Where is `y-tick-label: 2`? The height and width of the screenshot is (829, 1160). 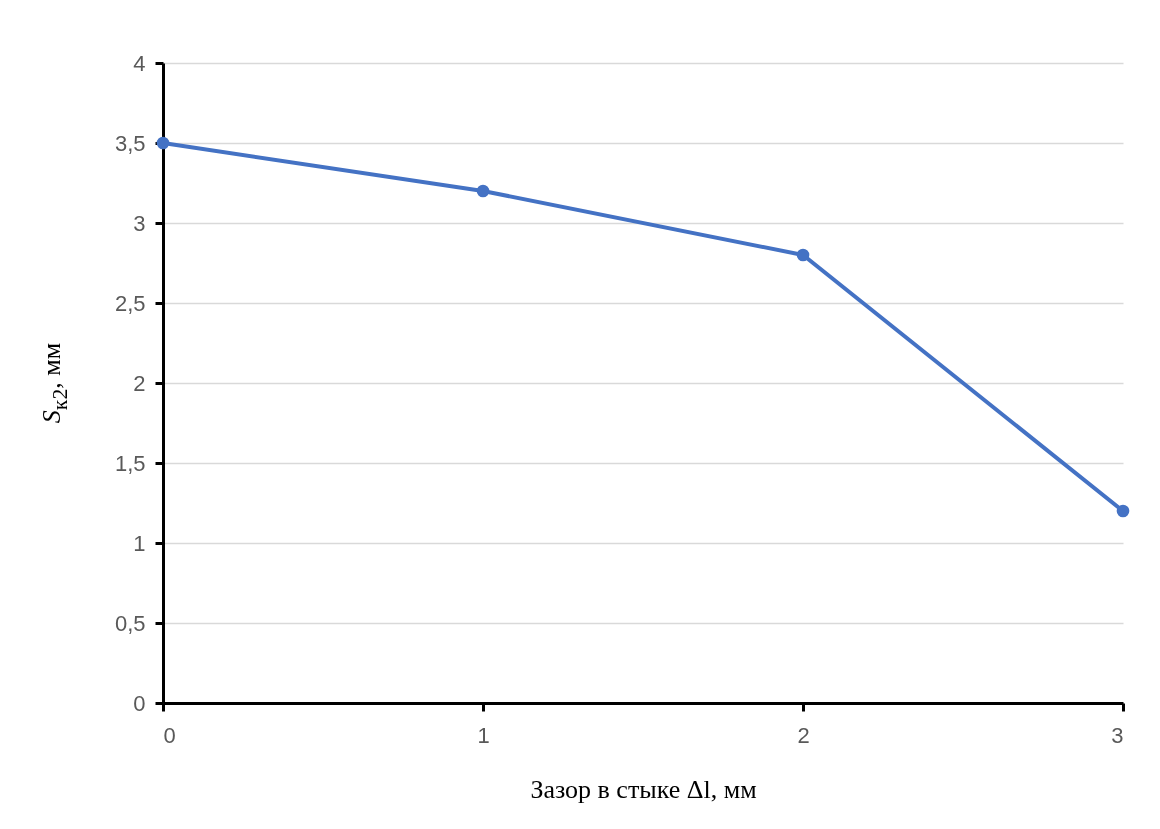 y-tick-label: 2 is located at coordinates (139, 383).